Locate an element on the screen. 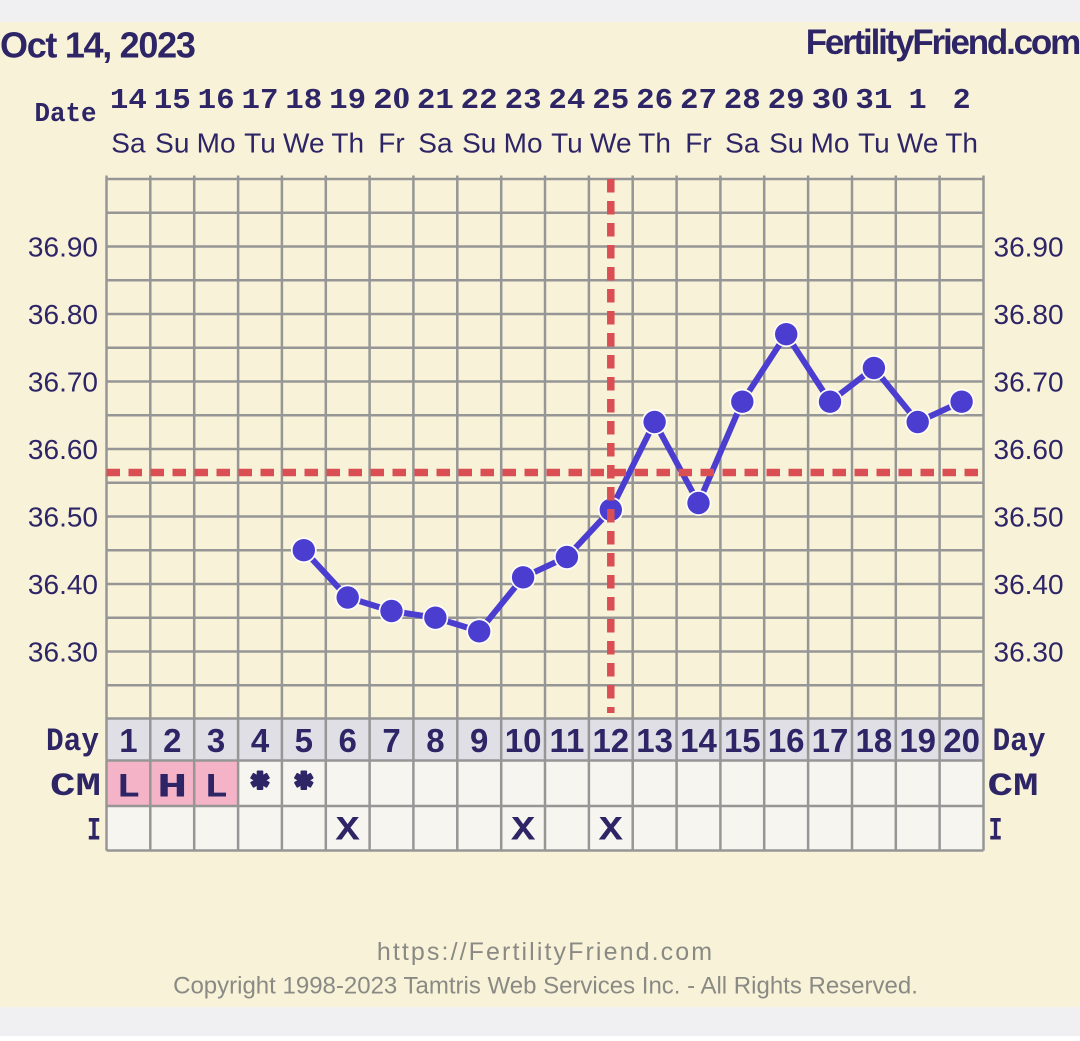  svg-text: 12 is located at coordinates (610, 740).